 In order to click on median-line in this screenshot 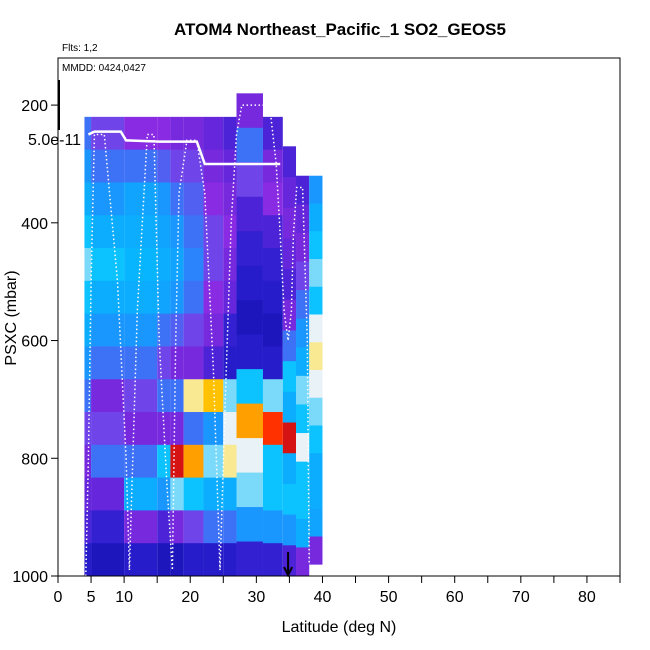, I will do `click(184, 148)`.